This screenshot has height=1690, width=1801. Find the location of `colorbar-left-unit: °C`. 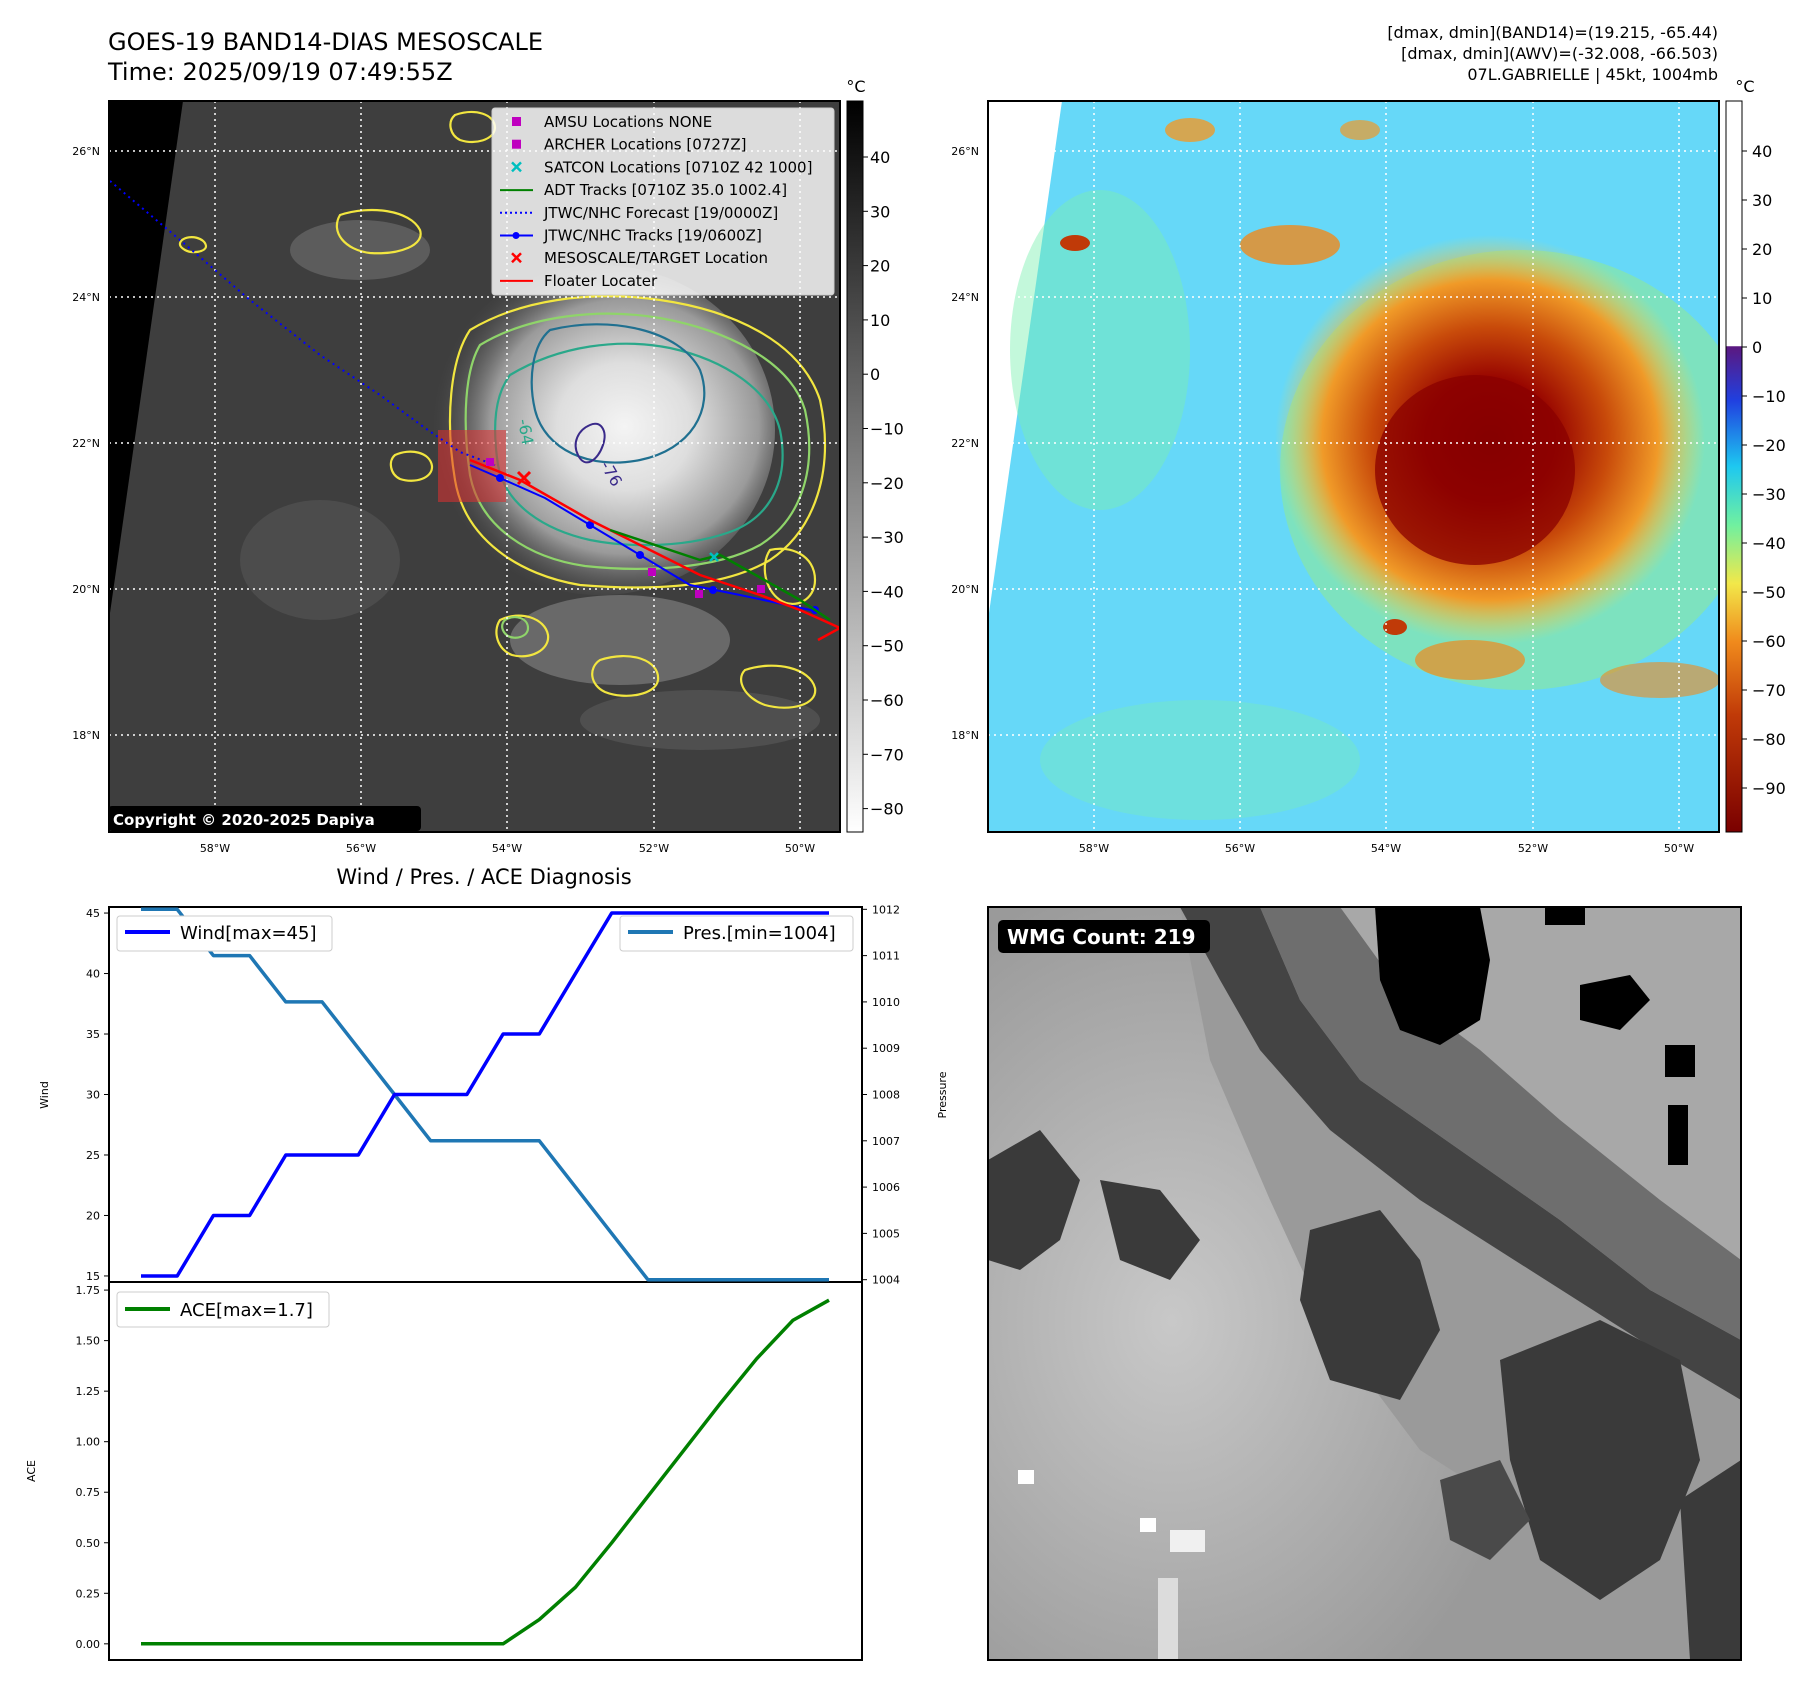

colorbar-left-unit: °C is located at coordinates (855, 86).